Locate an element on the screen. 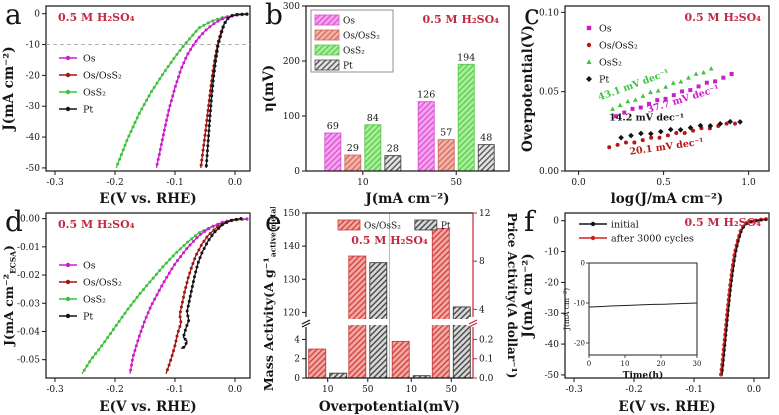 The width and height of the screenshot is (779, 415). svg-text: J(mA cm⁻²ECSA) is located at coordinates (9, 296).